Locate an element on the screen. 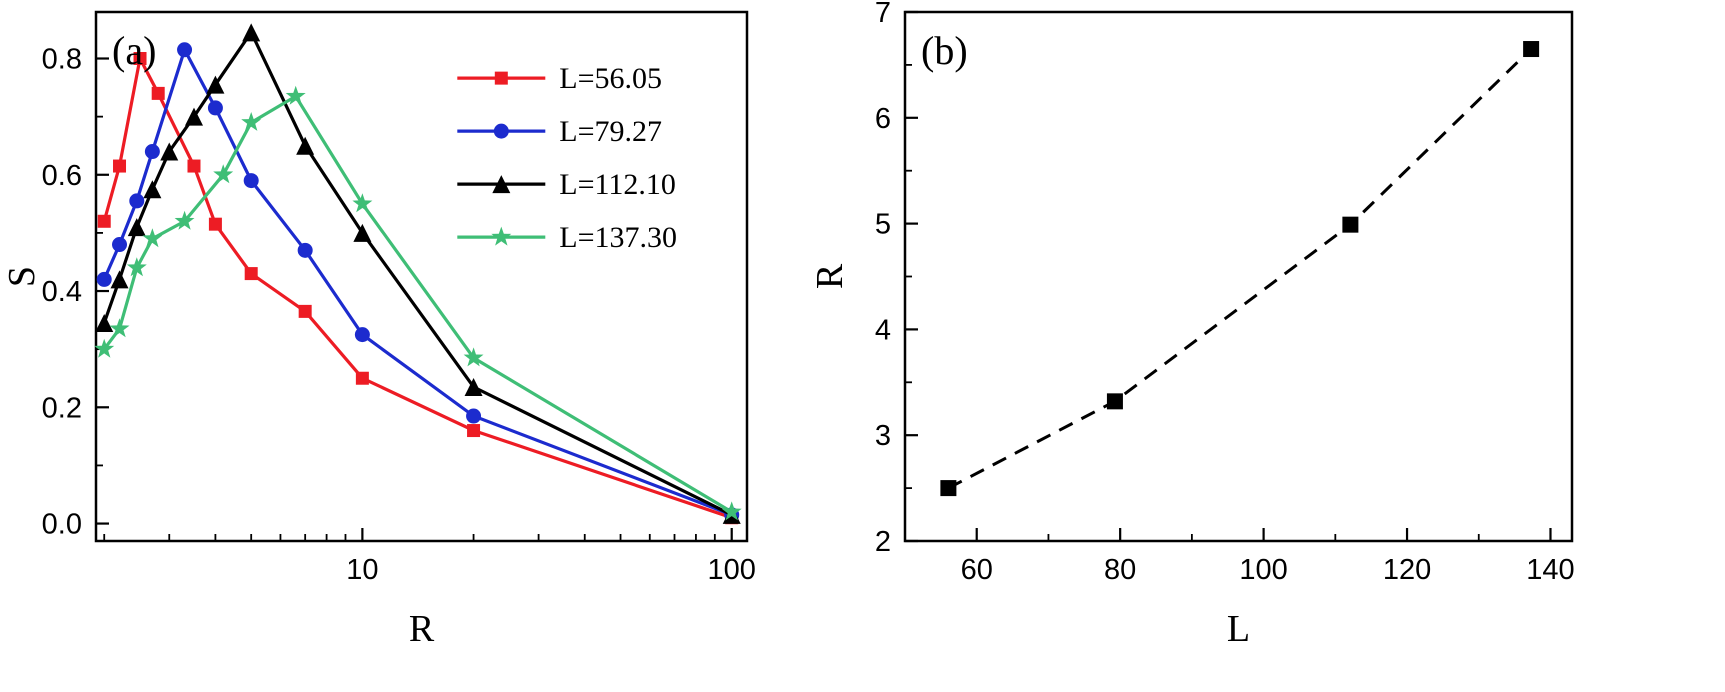 The width and height of the screenshot is (1725, 692). svg-text: (a) is located at coordinates (134, 50).